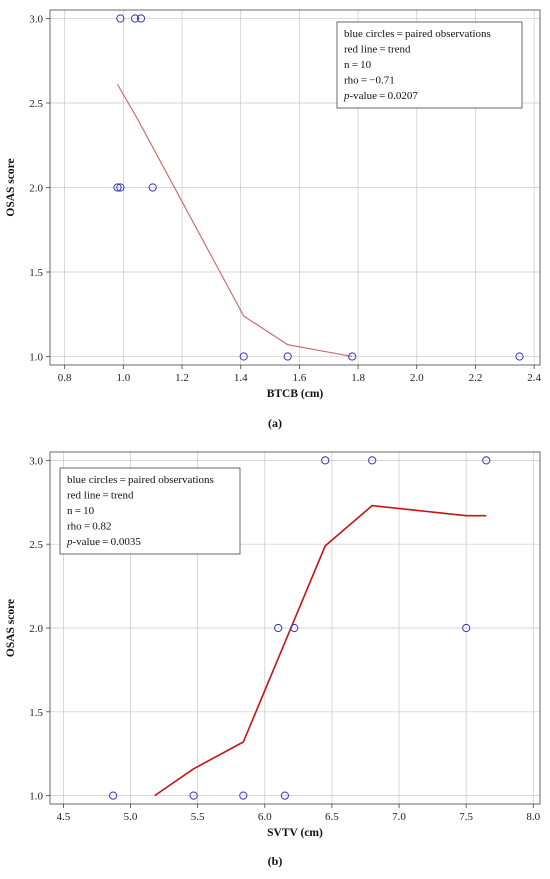  I want to click on x-tick-label: 8.0, so click(533, 817).